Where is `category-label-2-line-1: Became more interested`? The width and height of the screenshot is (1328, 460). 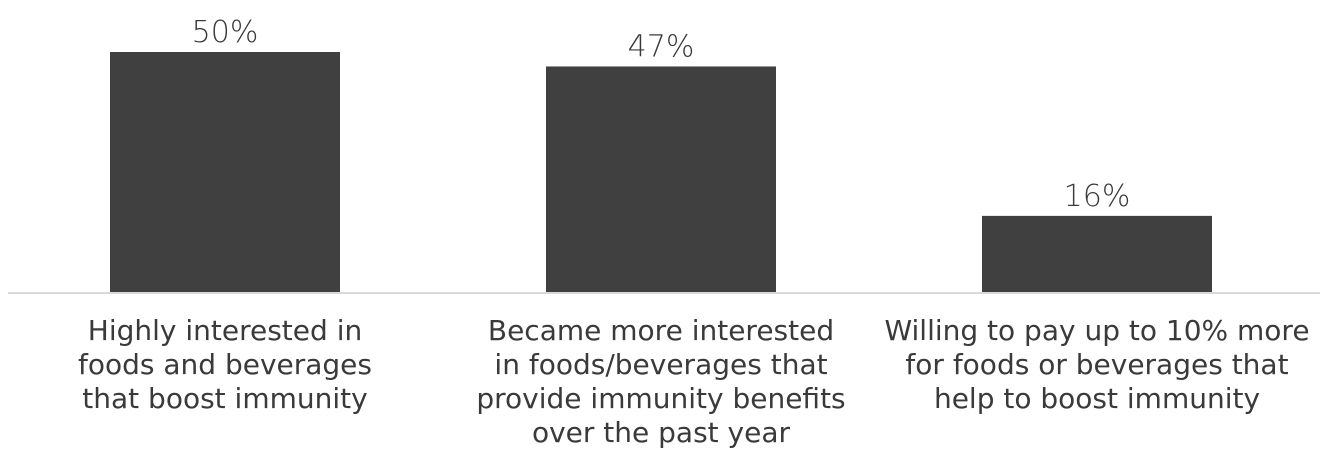
category-label-2-line-1: Became more interested is located at coordinates (661, 330).